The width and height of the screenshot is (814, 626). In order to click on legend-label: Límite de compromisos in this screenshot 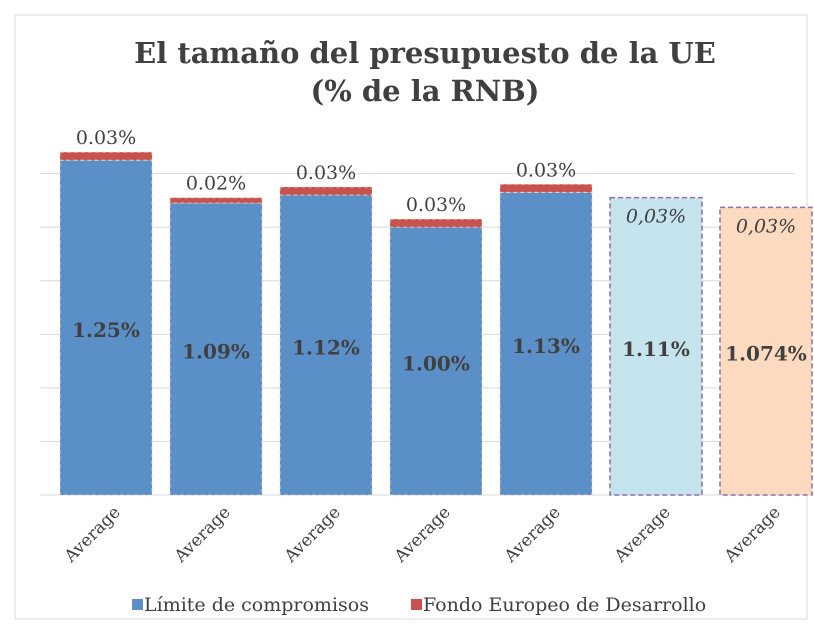, I will do `click(256, 605)`.